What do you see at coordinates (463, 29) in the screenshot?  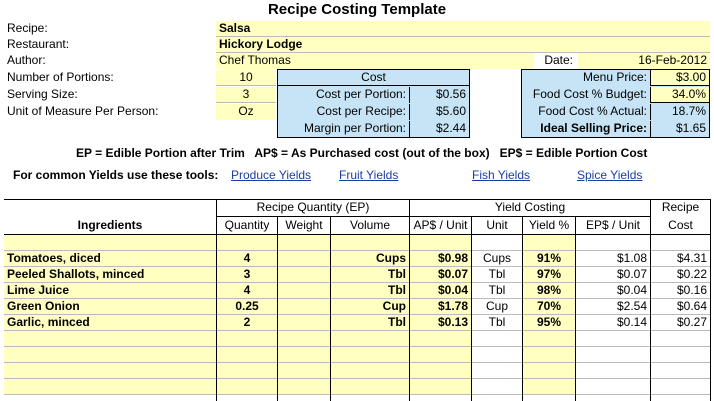 I see `recipe-field: Salsa` at bounding box center [463, 29].